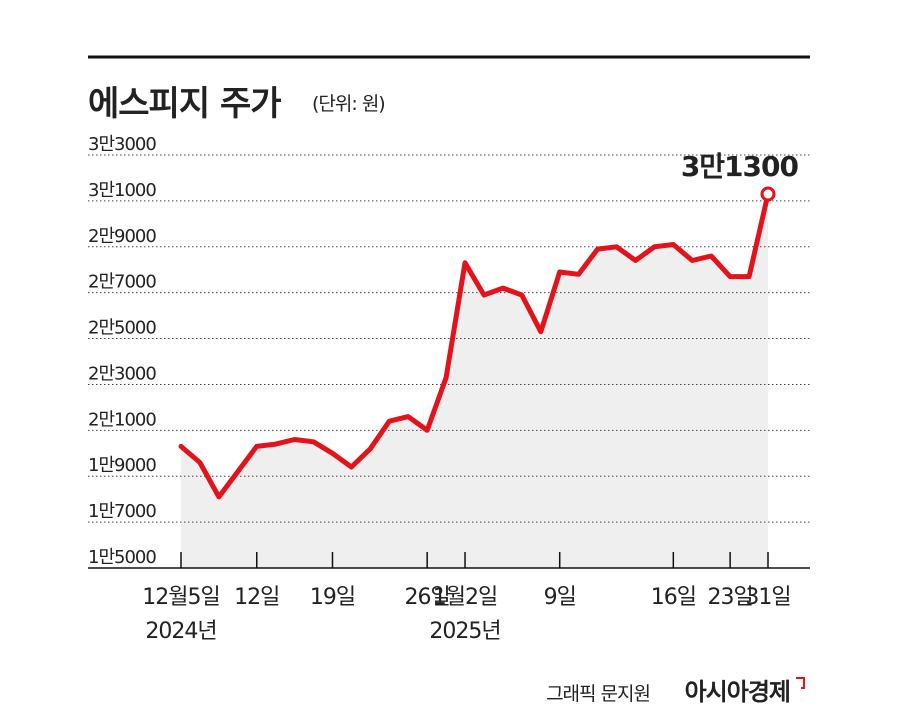 The image size is (900, 720). What do you see at coordinates (737, 692) in the screenshot?
I see `source: 아시아경제` at bounding box center [737, 692].